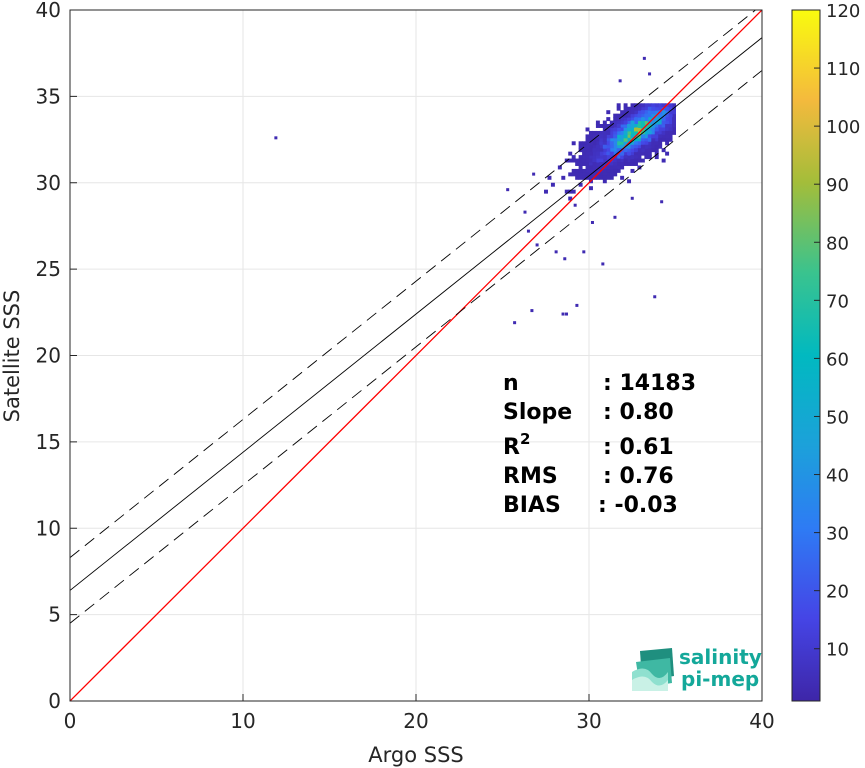 Image resolution: width=865 pixels, height=768 pixels. What do you see at coordinates (48, 442) in the screenshot?
I see `y-tick-label: 15` at bounding box center [48, 442].